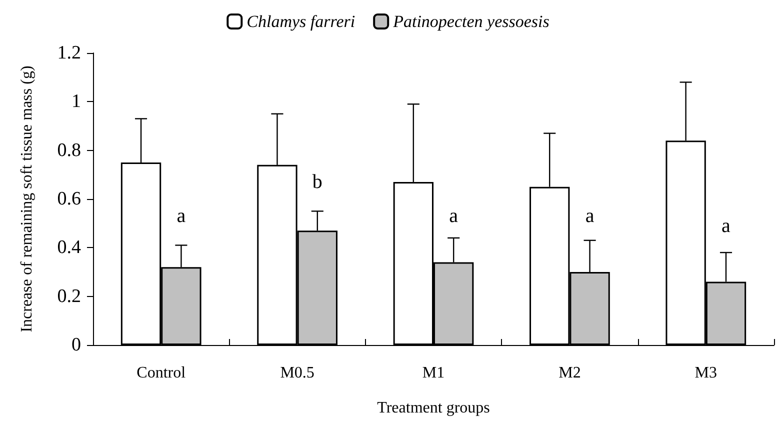  What do you see at coordinates (69, 150) in the screenshot?
I see `y-tick-label: 0.8` at bounding box center [69, 150].